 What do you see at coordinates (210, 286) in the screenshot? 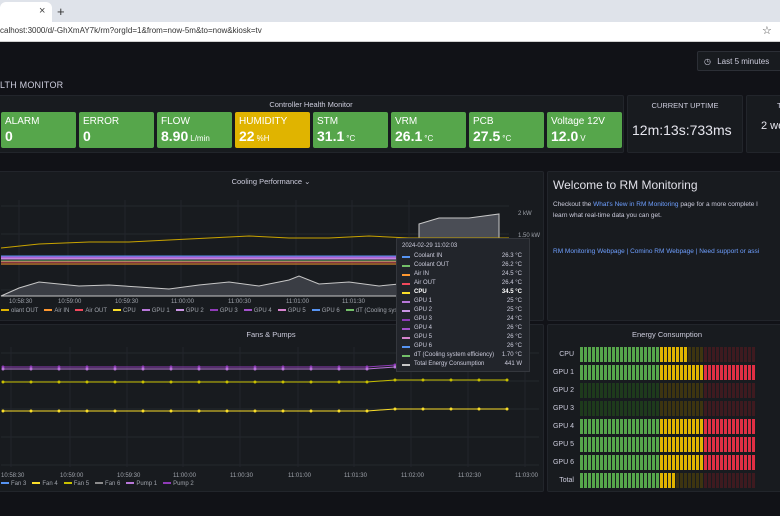
I see `total-energy-series` at bounding box center [210, 286].